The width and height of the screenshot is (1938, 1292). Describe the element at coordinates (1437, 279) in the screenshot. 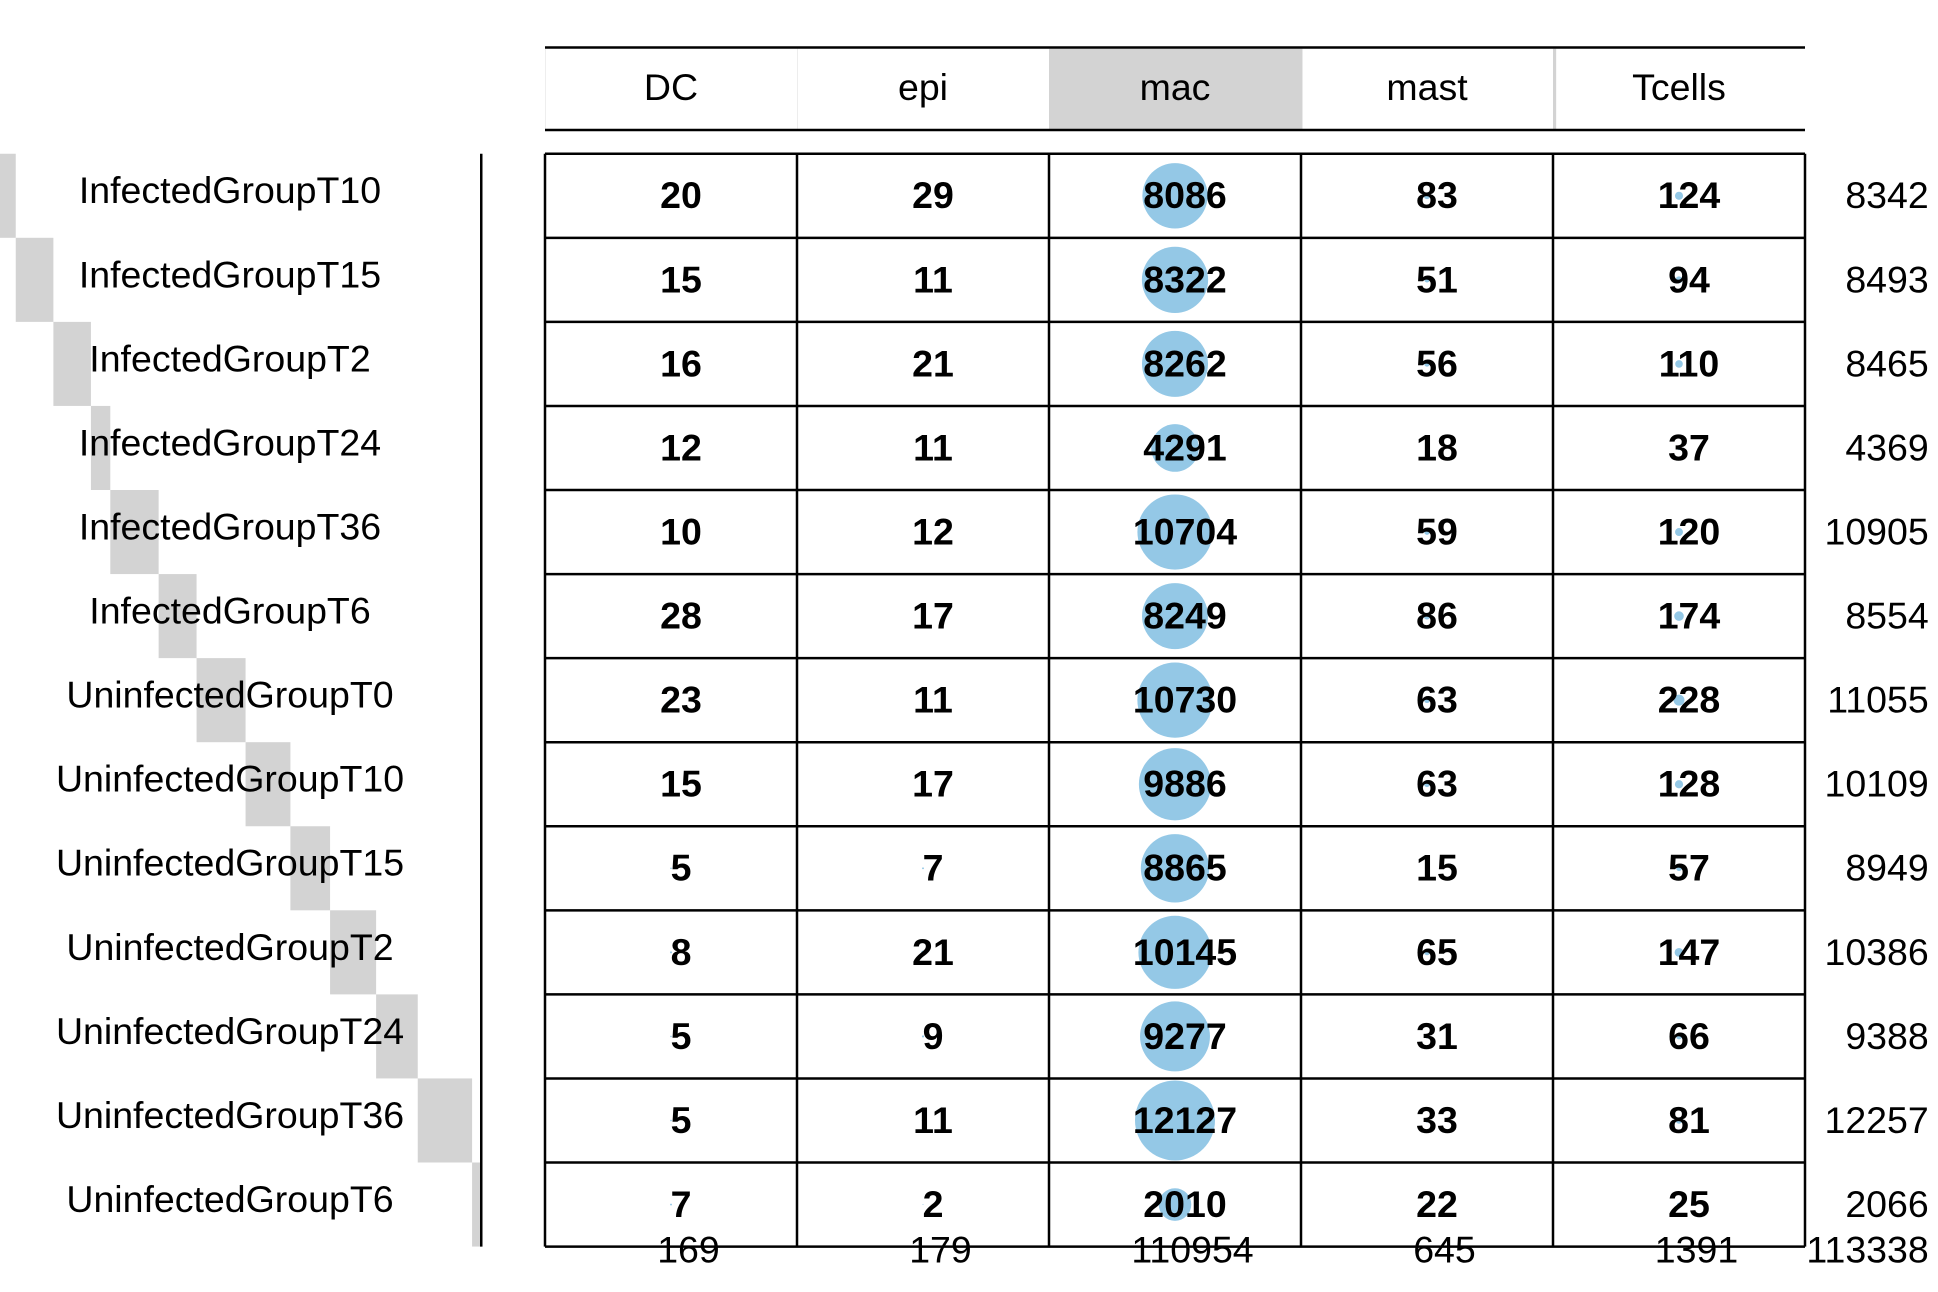

I see `cell-value: 51` at that location.